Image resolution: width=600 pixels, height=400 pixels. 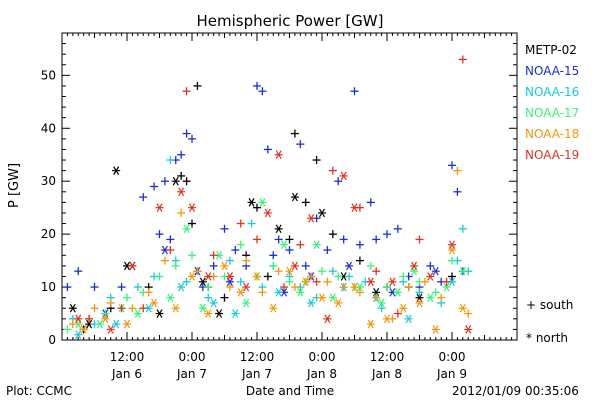 What do you see at coordinates (48, 234) in the screenshot?
I see `y-tick-label: 20` at bounding box center [48, 234].